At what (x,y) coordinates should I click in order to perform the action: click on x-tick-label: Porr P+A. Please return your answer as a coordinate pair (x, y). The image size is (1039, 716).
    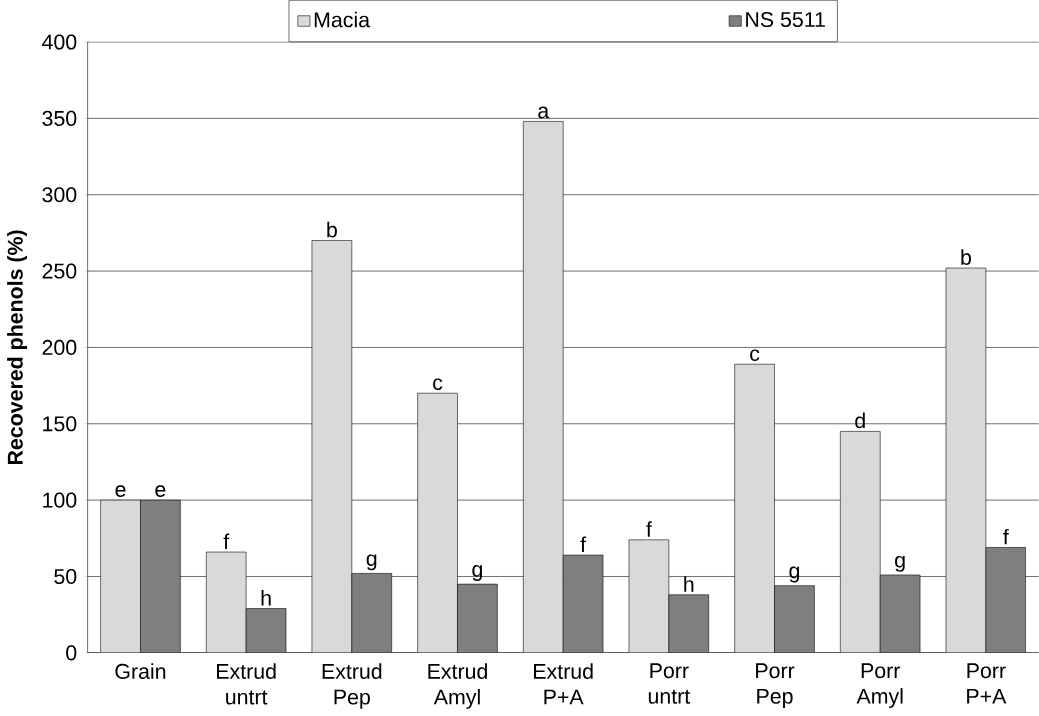
    Looking at the image, I should click on (987, 683).